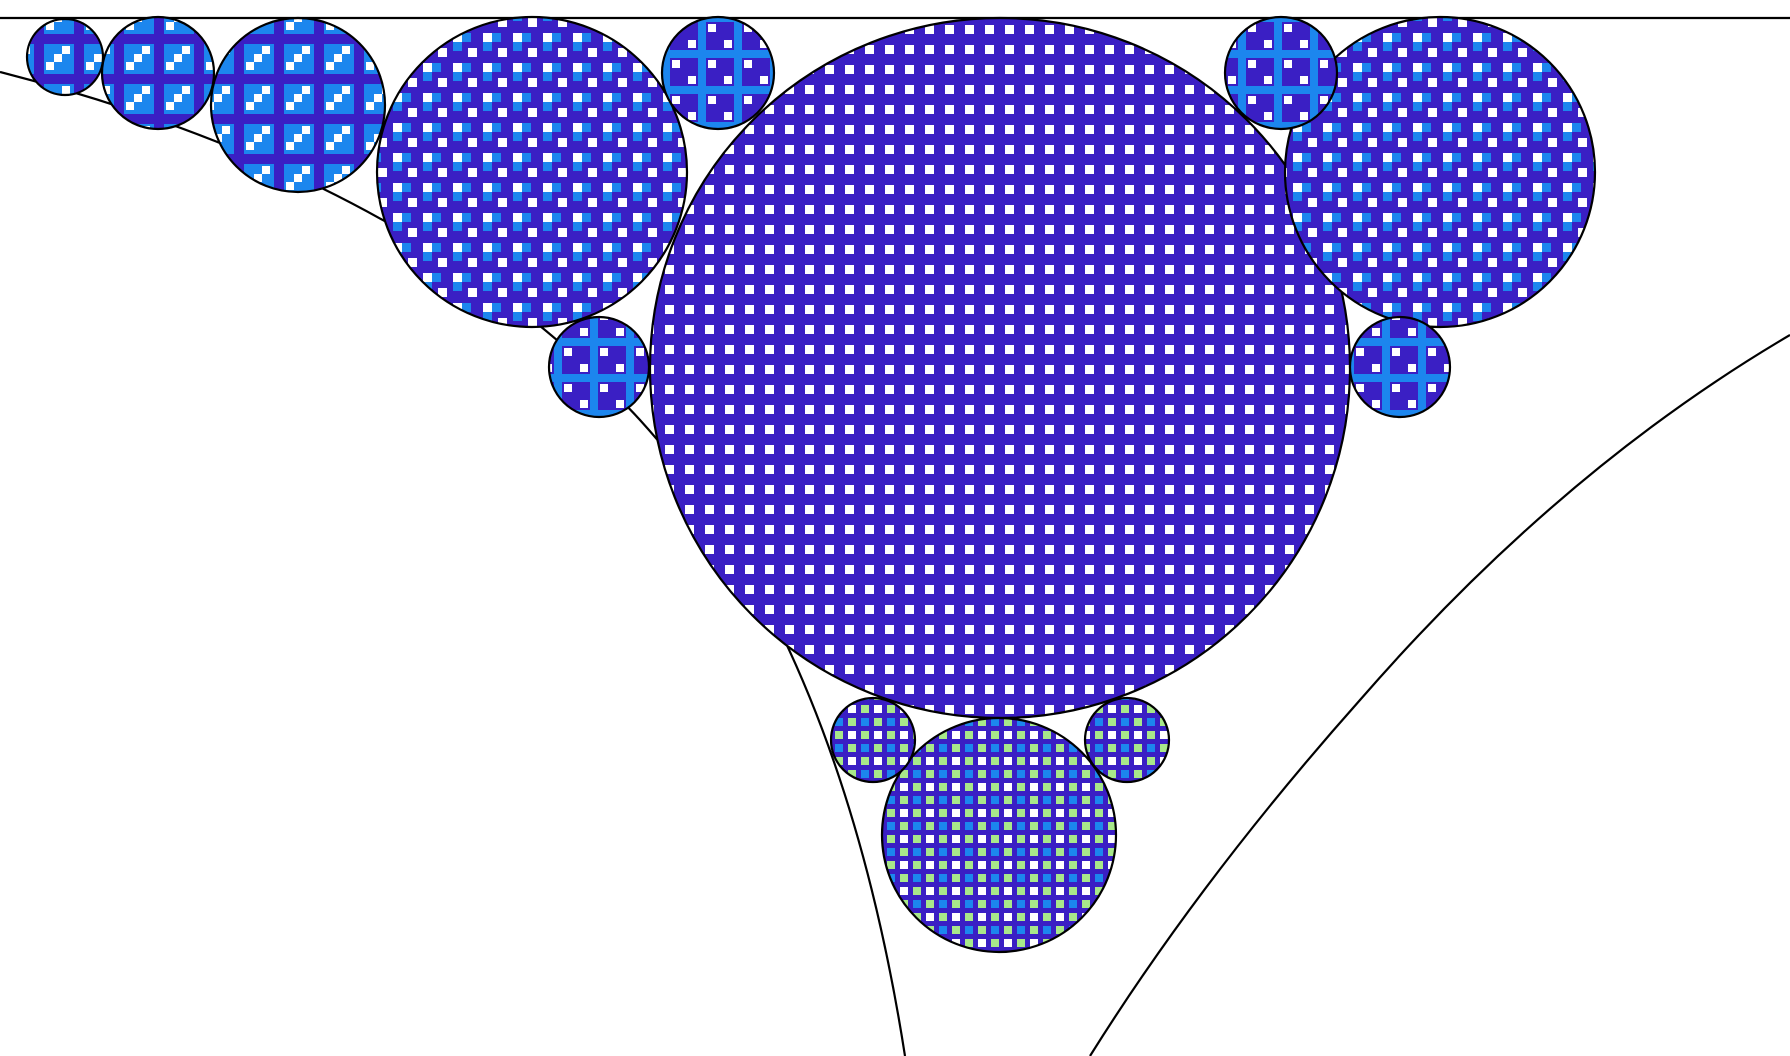  What do you see at coordinates (1281, 73) in the screenshot?
I see `circle-top-mid-right` at bounding box center [1281, 73].